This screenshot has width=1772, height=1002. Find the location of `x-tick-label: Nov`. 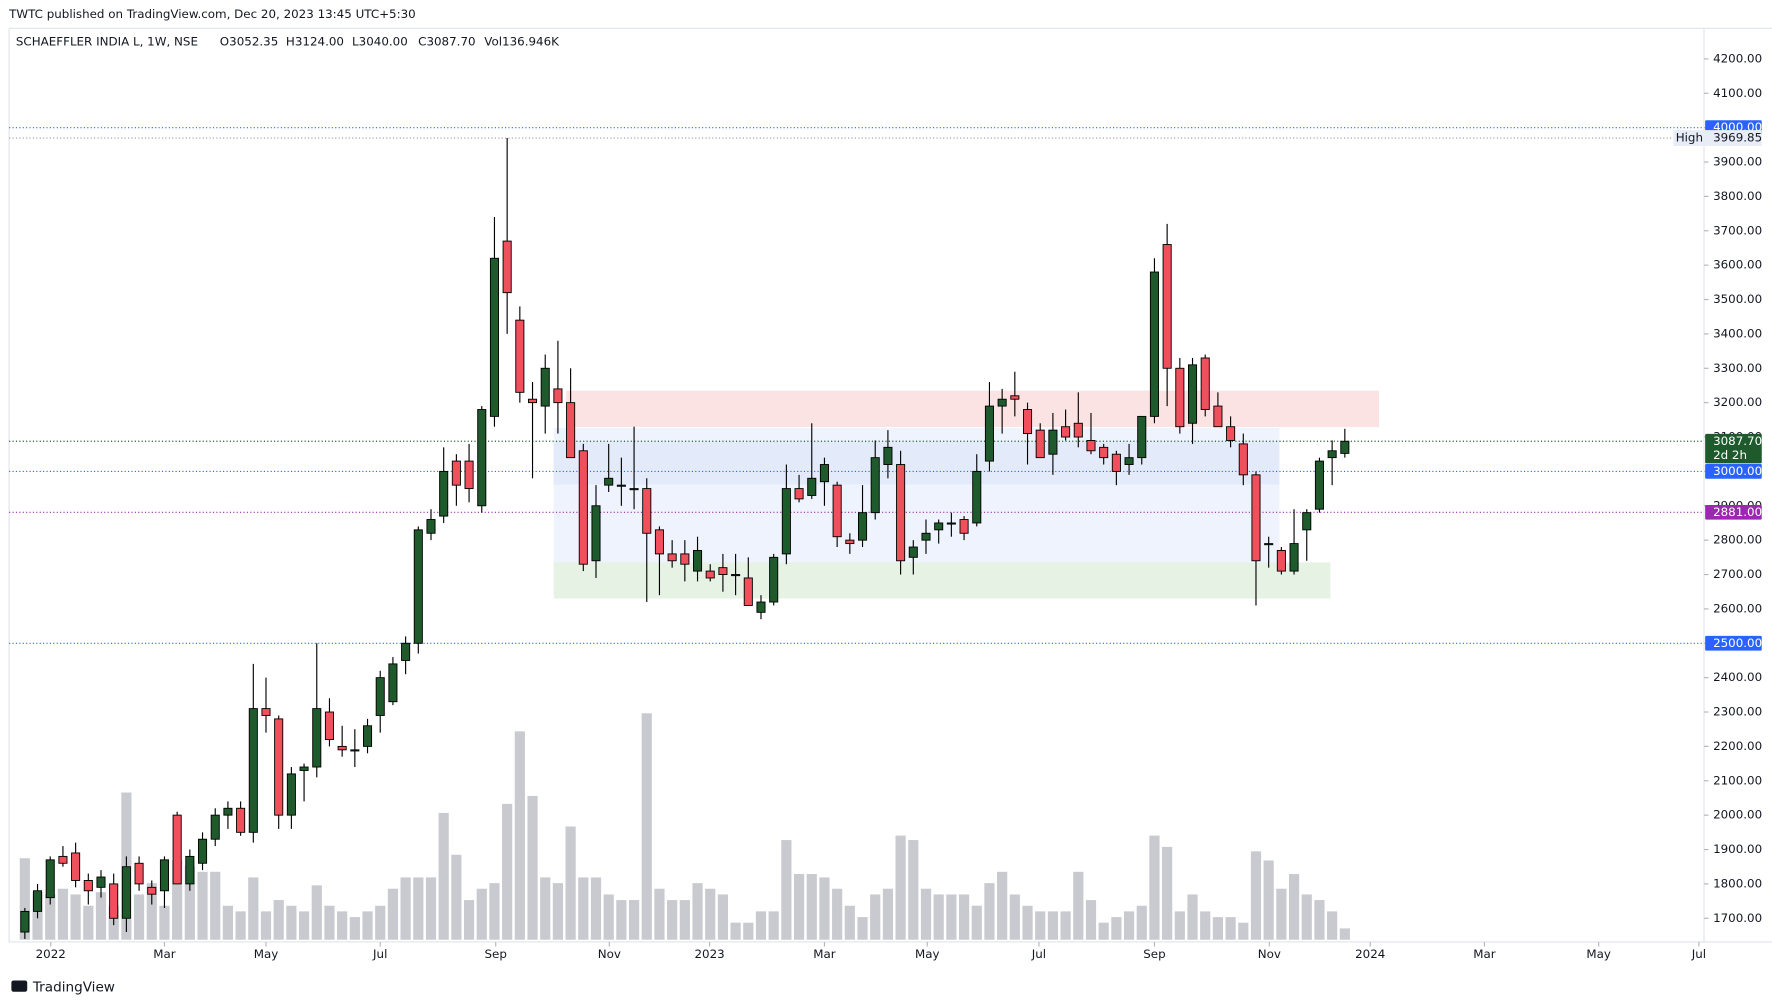

x-tick-label: Nov is located at coordinates (1269, 954).